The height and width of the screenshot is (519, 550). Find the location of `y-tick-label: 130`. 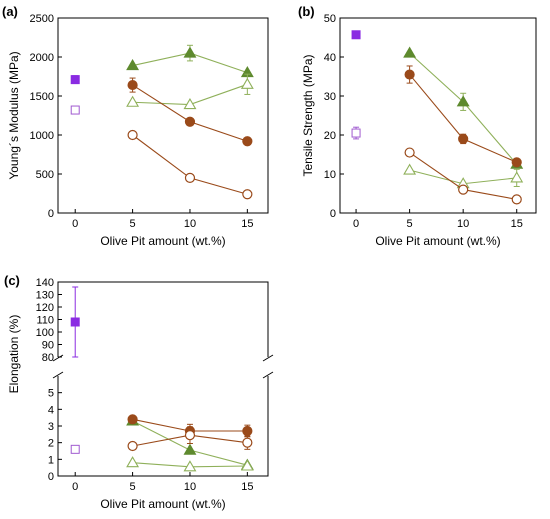

y-tick-label: 130 is located at coordinates (45, 296).